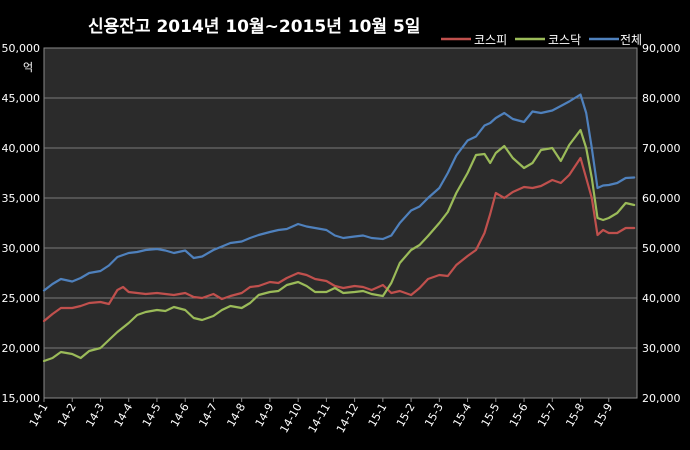 Image resolution: width=690 pixels, height=450 pixels. What do you see at coordinates (208, 415) in the screenshot?
I see `x-tick-label: 14-7` at bounding box center [208, 415].